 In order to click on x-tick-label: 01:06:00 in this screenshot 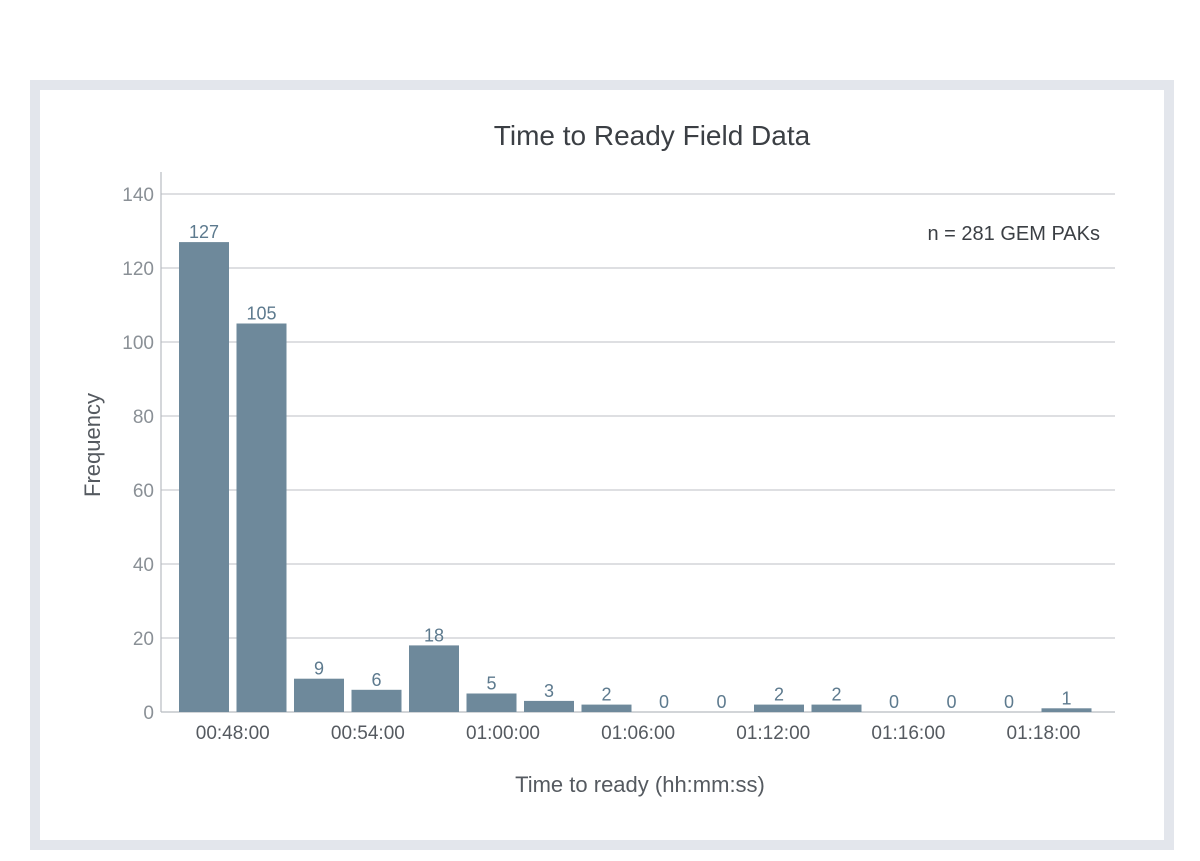, I will do `click(638, 733)`.